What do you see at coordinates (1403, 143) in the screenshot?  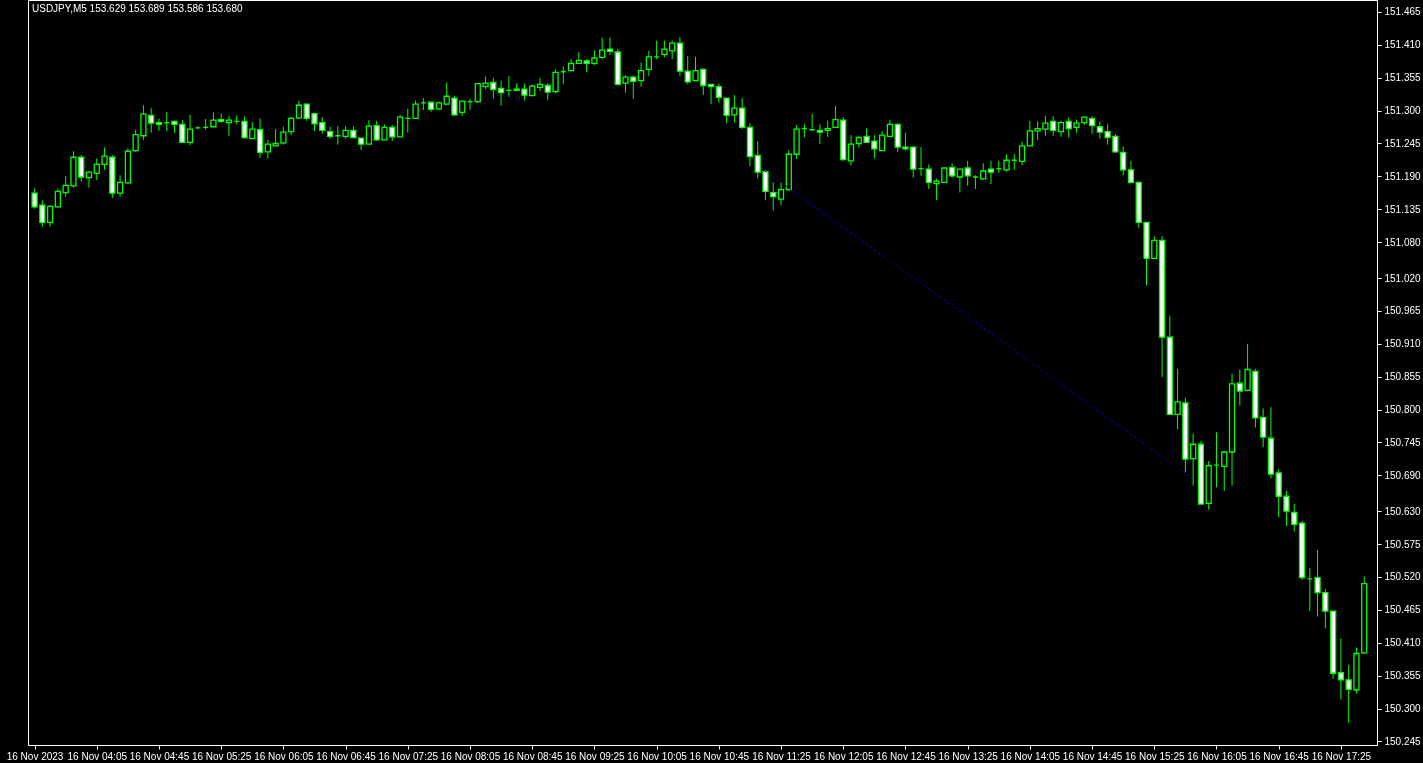 I see `y-tick-label: 151.245` at bounding box center [1403, 143].